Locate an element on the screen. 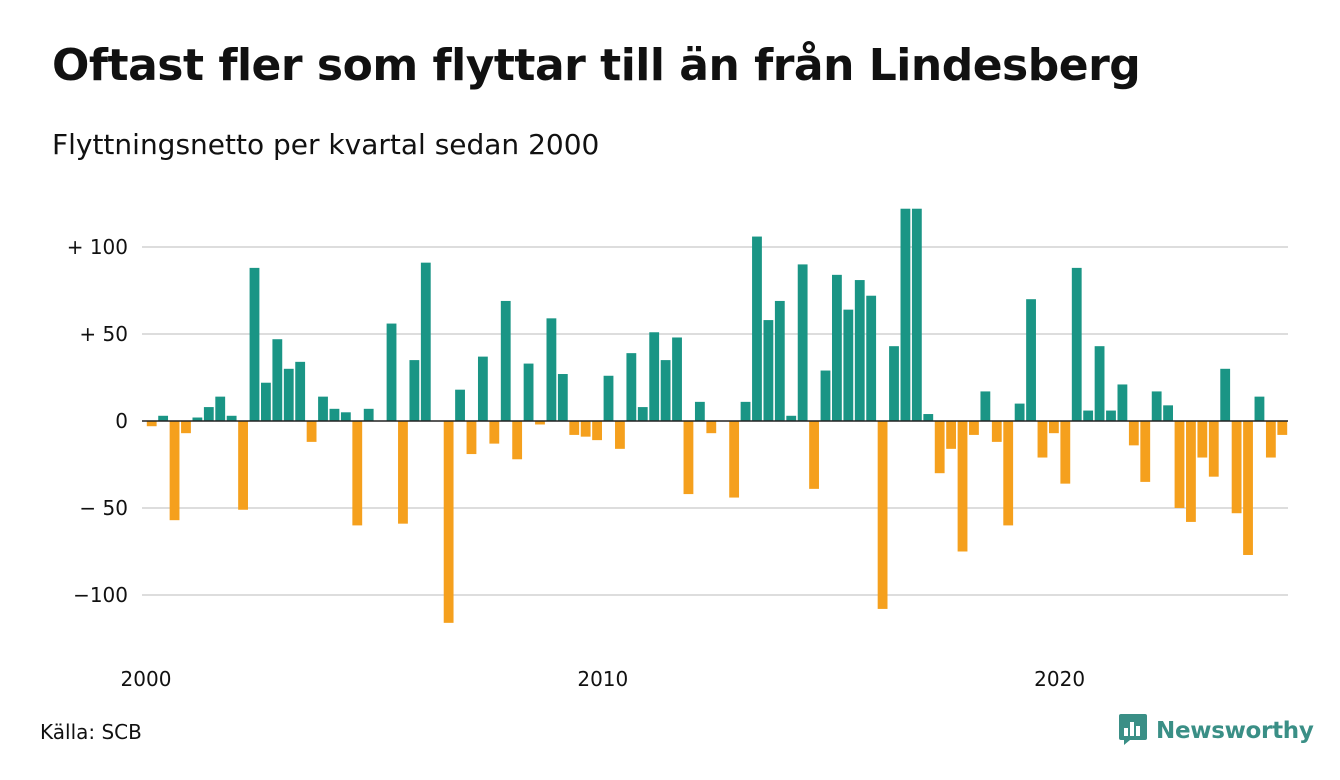 The height and width of the screenshot is (780, 1340). y-tick-label: + 100 is located at coordinates (97, 247).